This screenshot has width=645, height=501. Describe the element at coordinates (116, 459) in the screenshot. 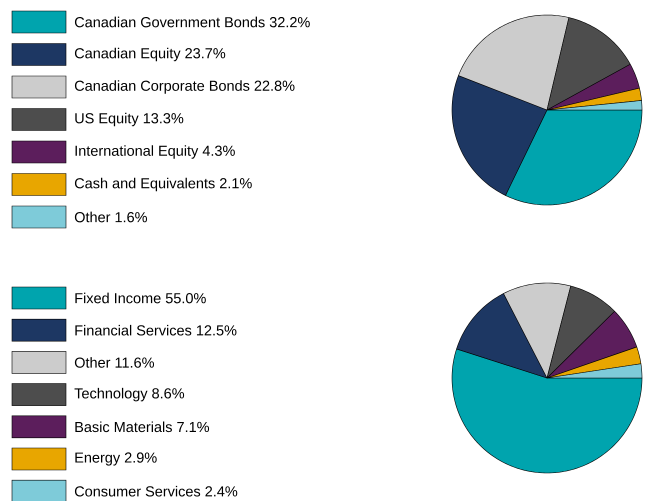

I see `legend-label: Energy 2.9%` at that location.